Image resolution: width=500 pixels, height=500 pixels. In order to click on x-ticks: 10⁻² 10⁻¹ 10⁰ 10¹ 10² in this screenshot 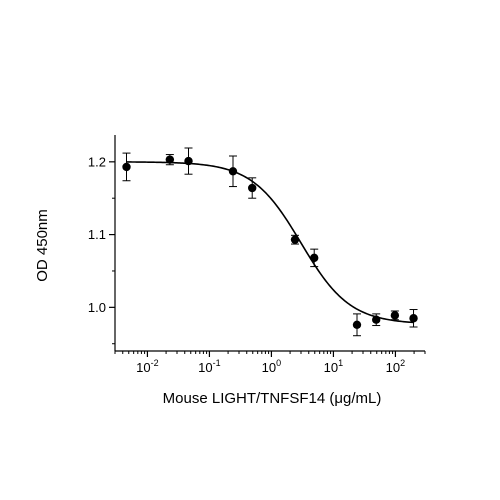, I will do `click(270, 363)`.